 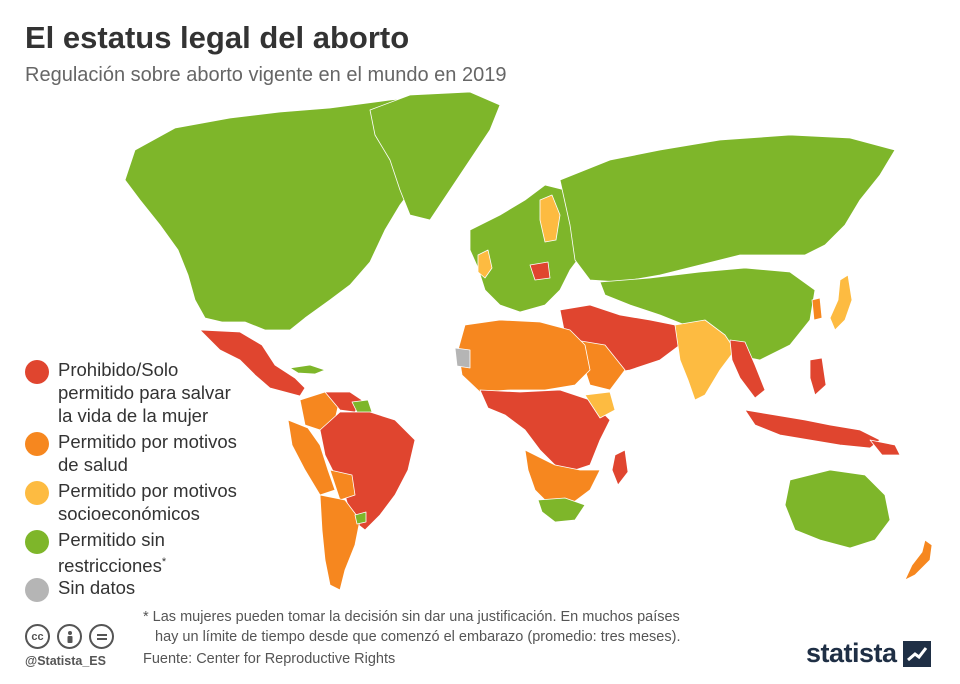 I want to click on region-africa-south, so click(x=562, y=477).